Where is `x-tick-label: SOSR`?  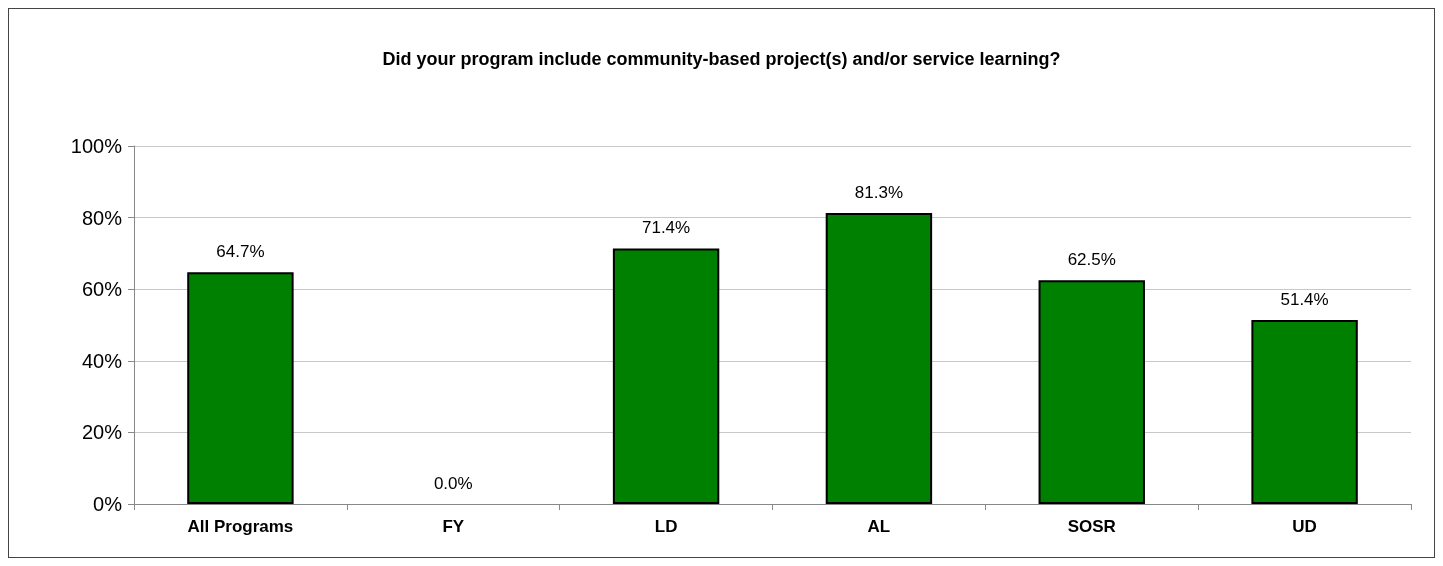
x-tick-label: SOSR is located at coordinates (1091, 526).